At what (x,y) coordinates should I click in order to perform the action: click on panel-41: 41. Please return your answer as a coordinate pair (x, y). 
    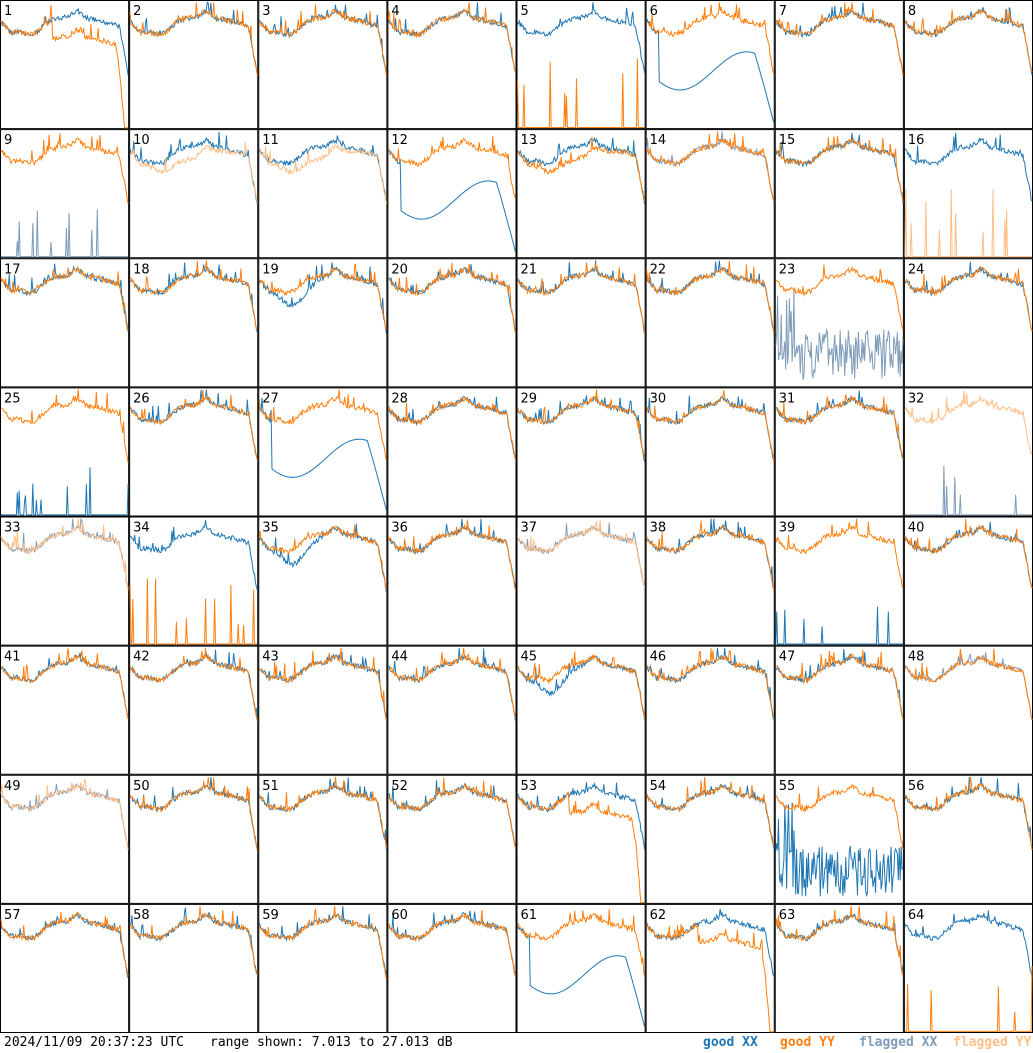
    Looking at the image, I should click on (65, 710).